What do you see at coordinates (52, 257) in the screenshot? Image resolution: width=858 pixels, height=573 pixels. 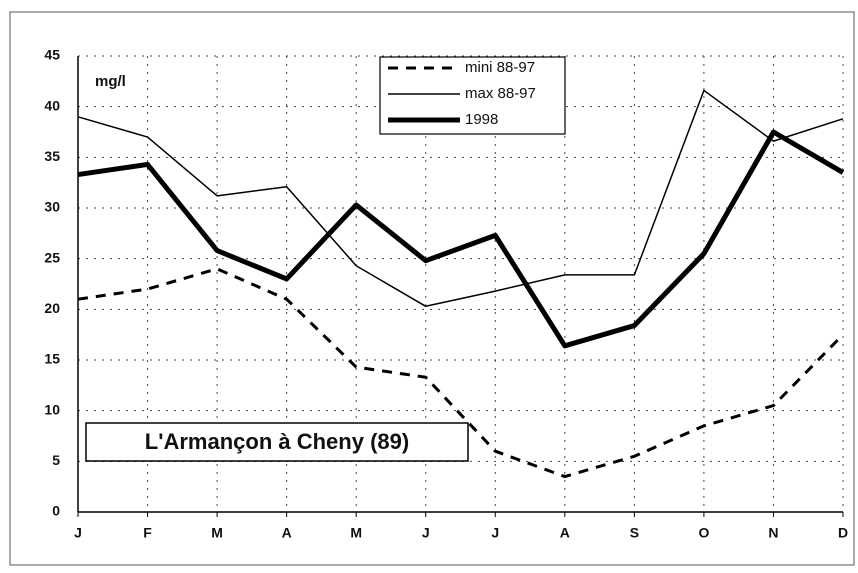 I see `y-tick-label: 25` at bounding box center [52, 257].